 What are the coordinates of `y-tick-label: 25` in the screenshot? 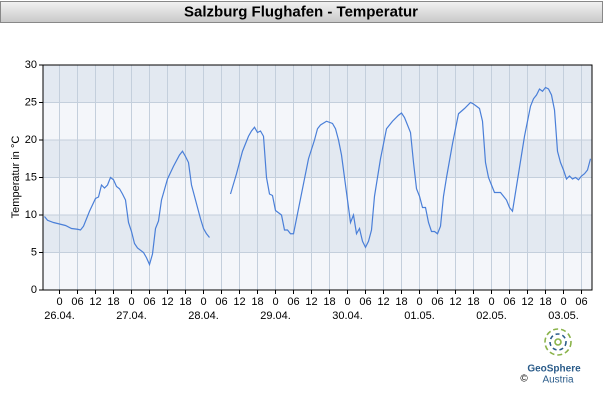 It's located at (31, 102).